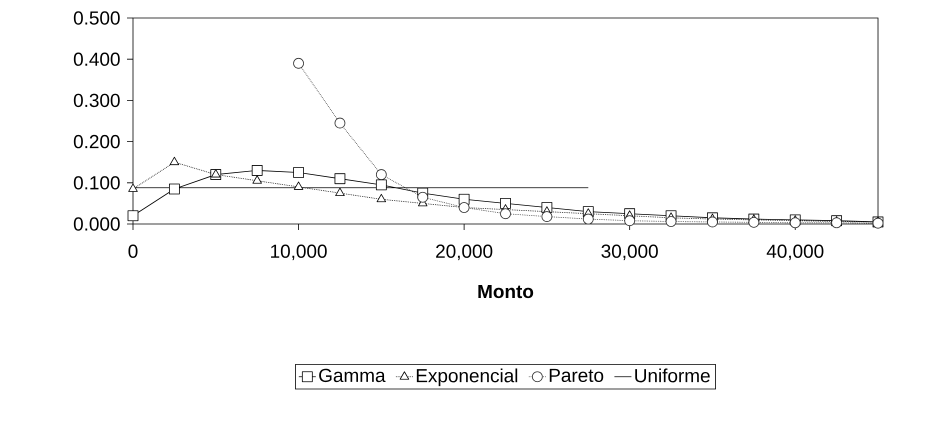  What do you see at coordinates (672, 375) in the screenshot?
I see `legend-label: Uniforme` at bounding box center [672, 375].